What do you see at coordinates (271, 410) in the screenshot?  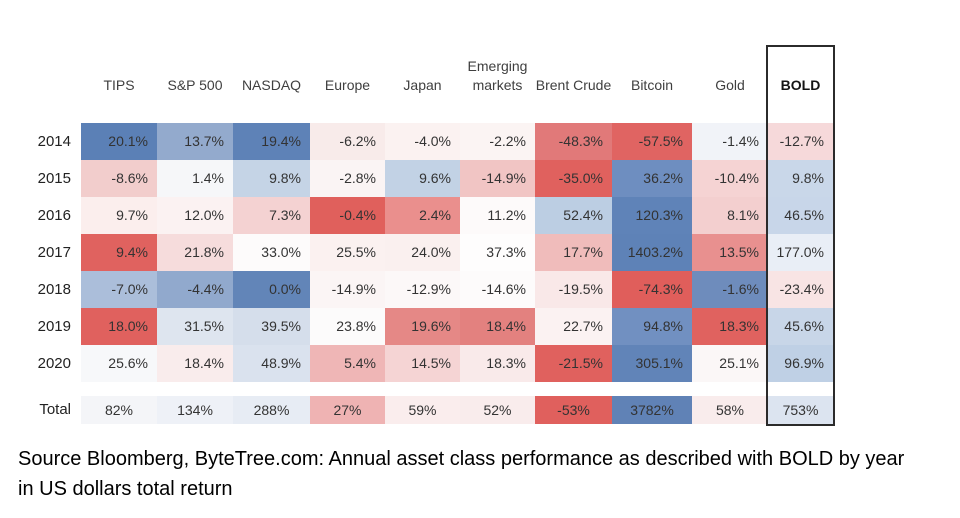 I see `cell-total-nasdaq: 288%` at bounding box center [271, 410].